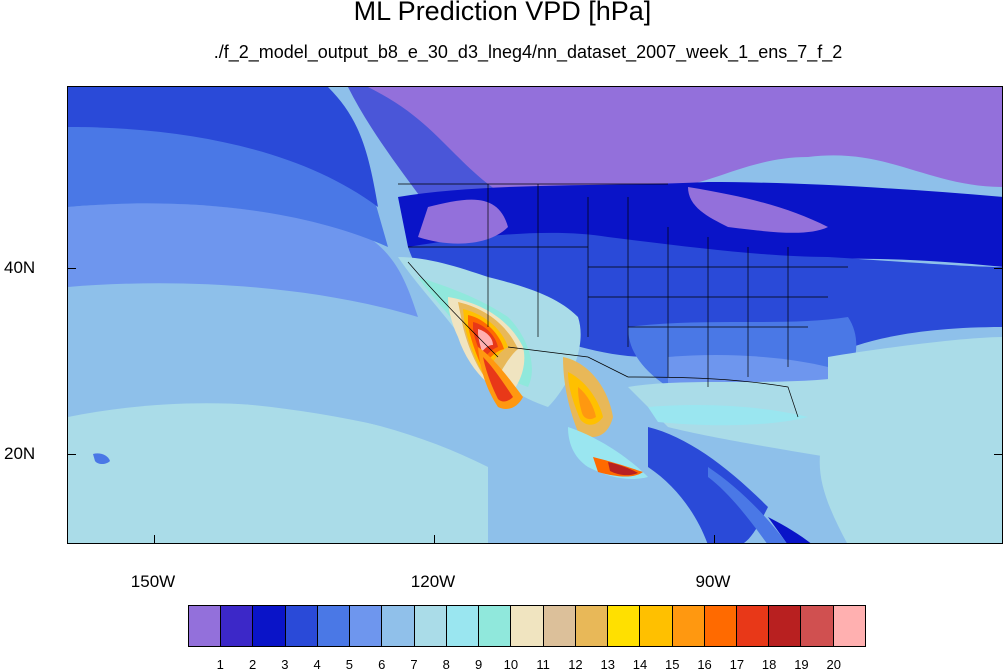 The width and height of the screenshot is (1005, 672). Describe the element at coordinates (640, 664) in the screenshot. I see `colorbar-label-14: 14` at that location.